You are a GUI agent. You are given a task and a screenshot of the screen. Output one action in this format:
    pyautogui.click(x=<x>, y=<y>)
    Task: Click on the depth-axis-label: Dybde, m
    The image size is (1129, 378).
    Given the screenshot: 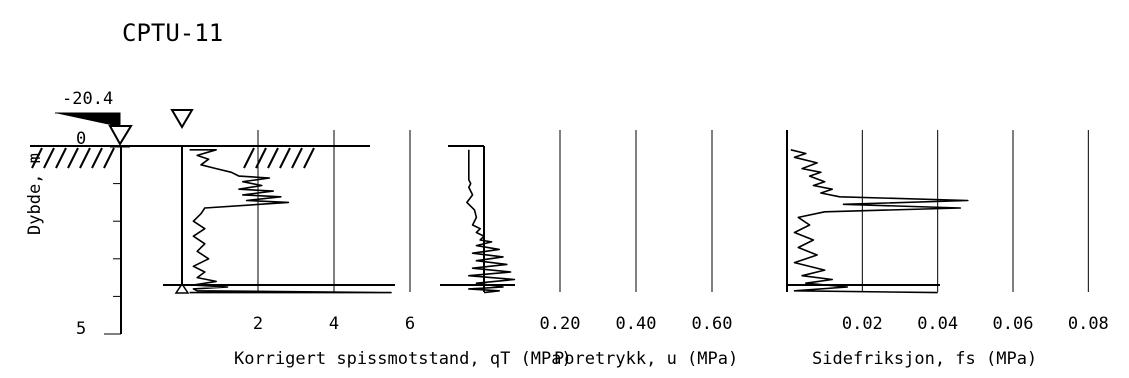 What is the action you would take?
    pyautogui.click(x=35, y=194)
    